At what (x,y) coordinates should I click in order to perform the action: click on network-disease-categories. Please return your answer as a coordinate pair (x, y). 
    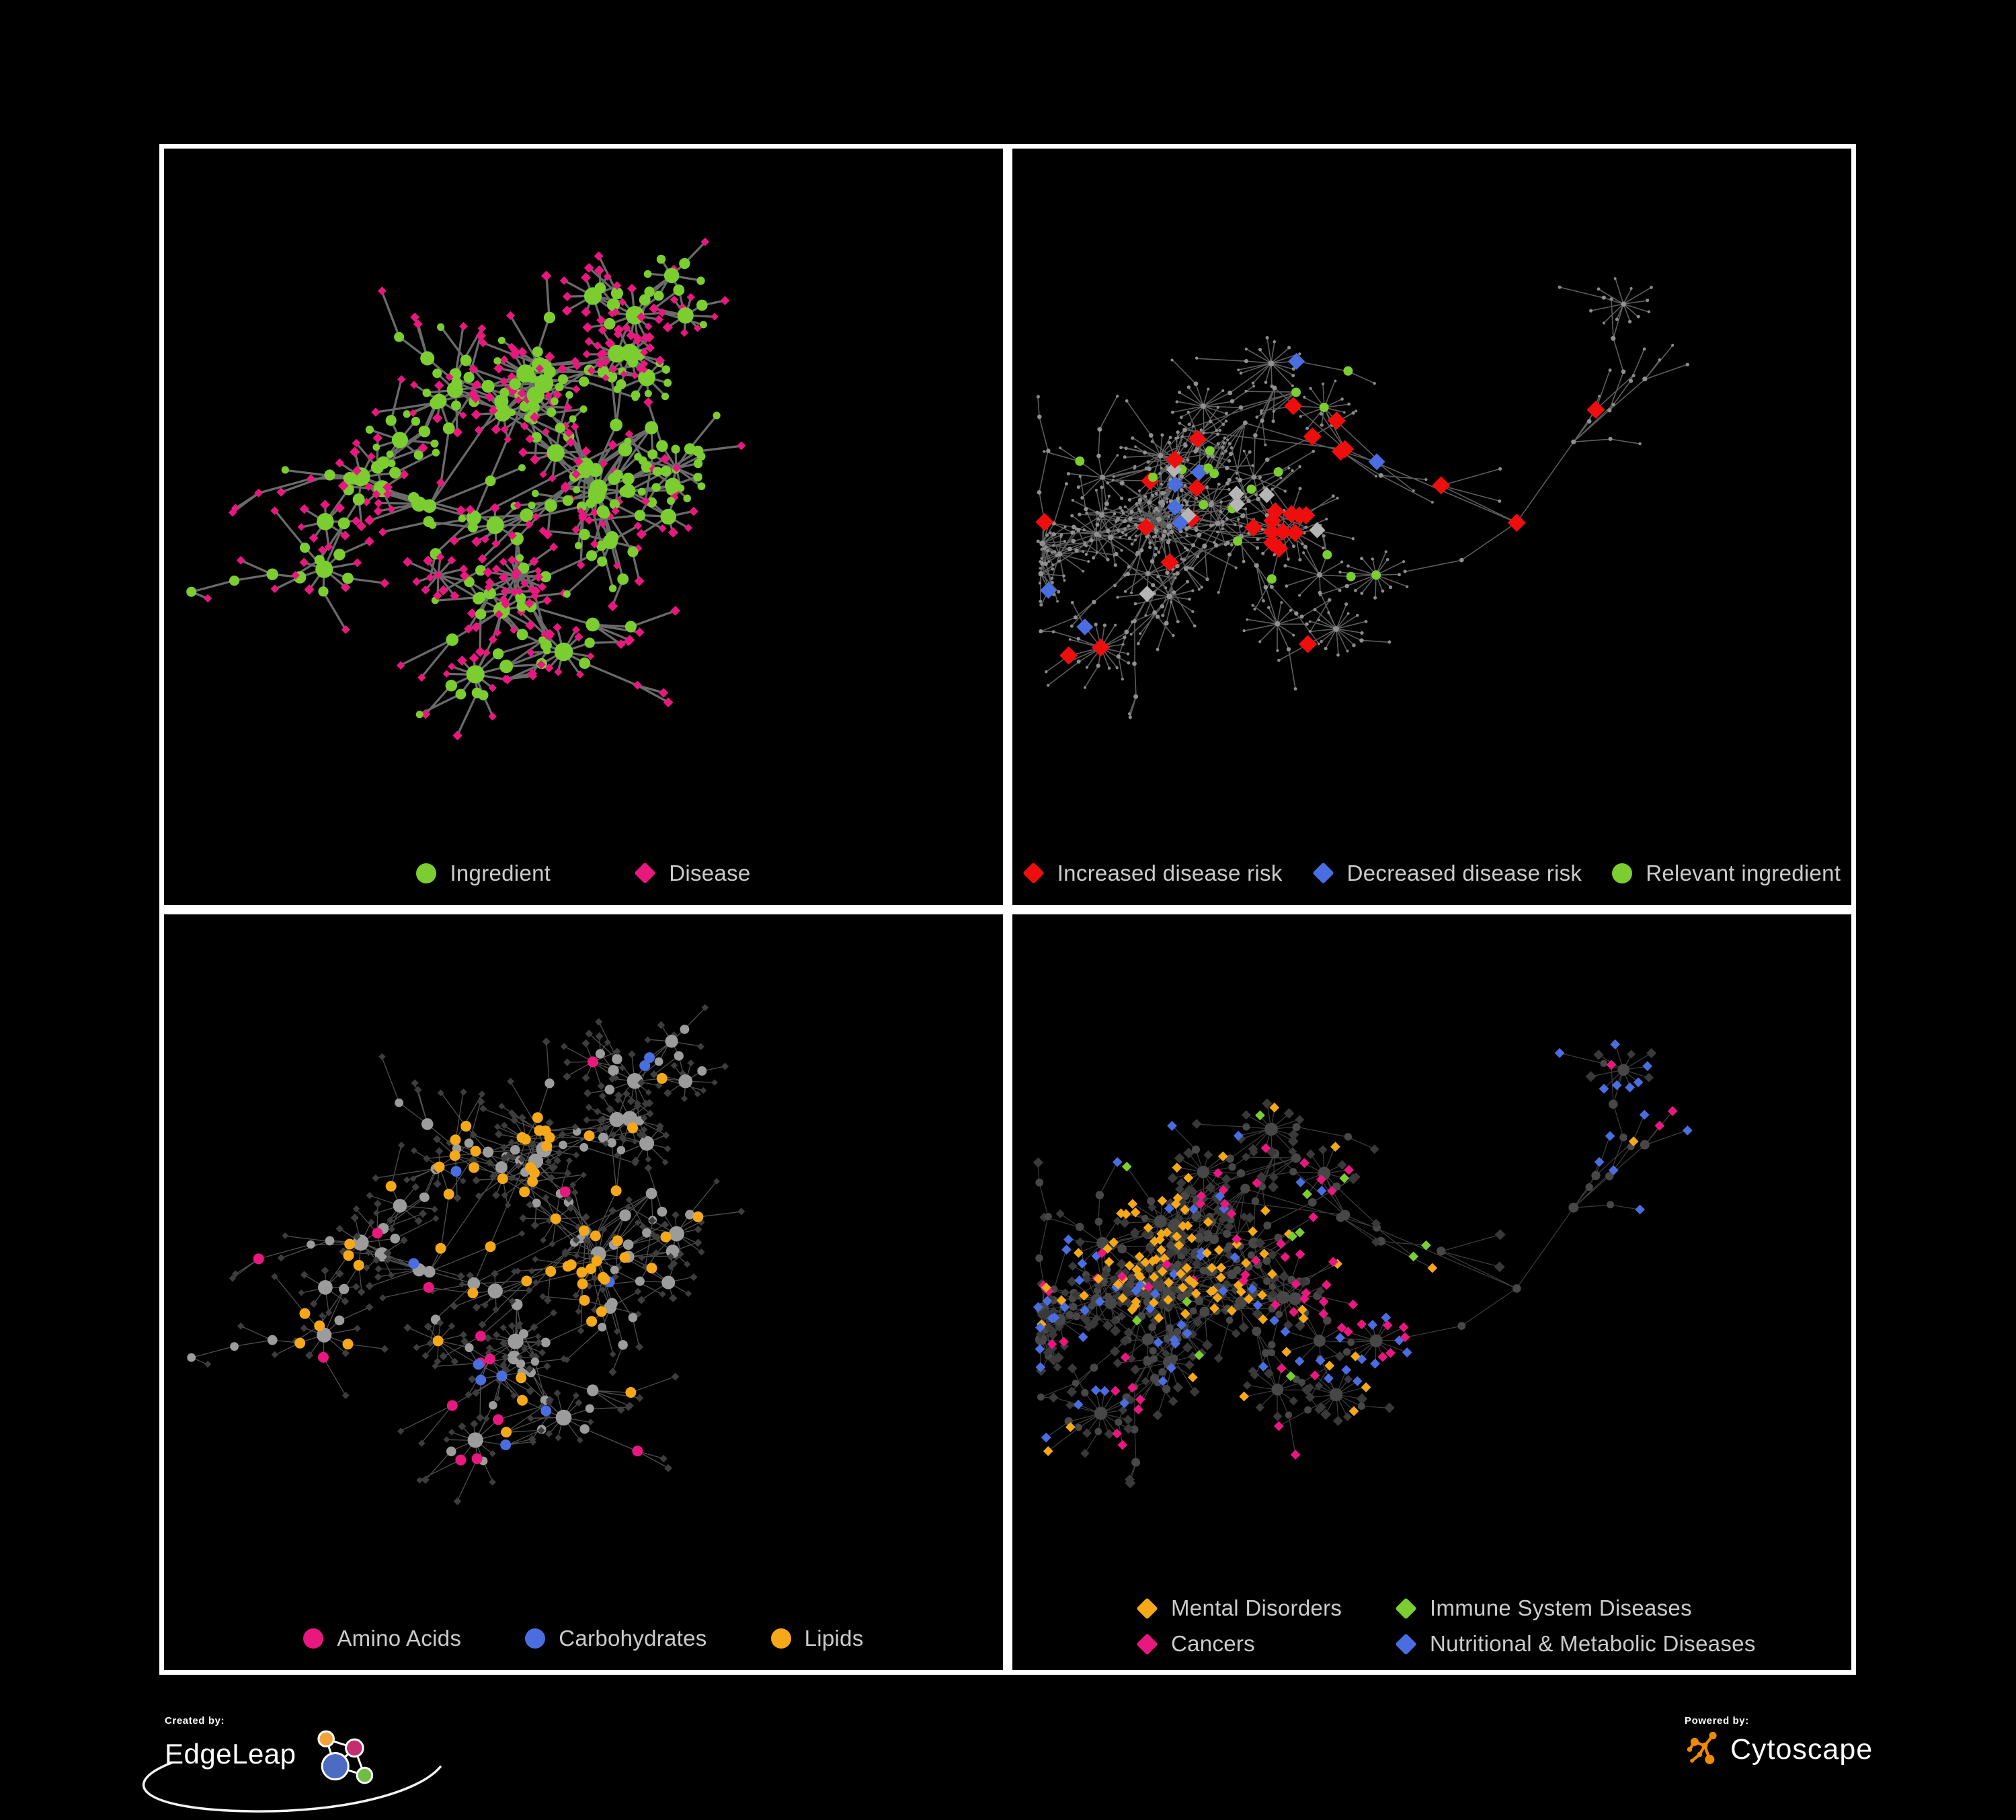
    Looking at the image, I should click on (1363, 1264).